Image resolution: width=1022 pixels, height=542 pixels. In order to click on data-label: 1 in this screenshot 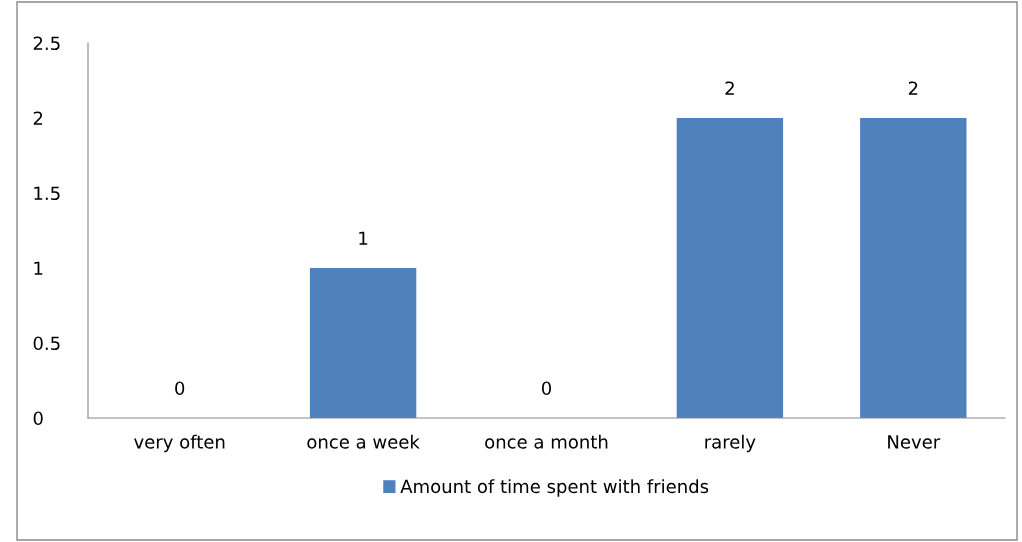, I will do `click(363, 238)`.